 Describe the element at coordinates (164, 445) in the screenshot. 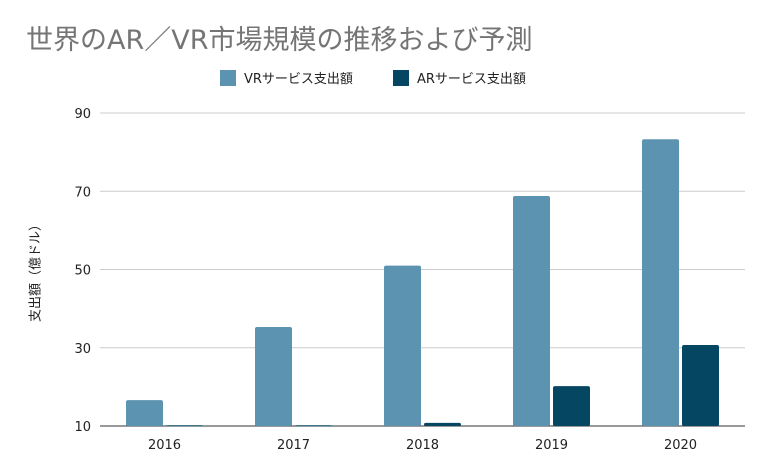

I see `x-tick-label: 2016` at that location.